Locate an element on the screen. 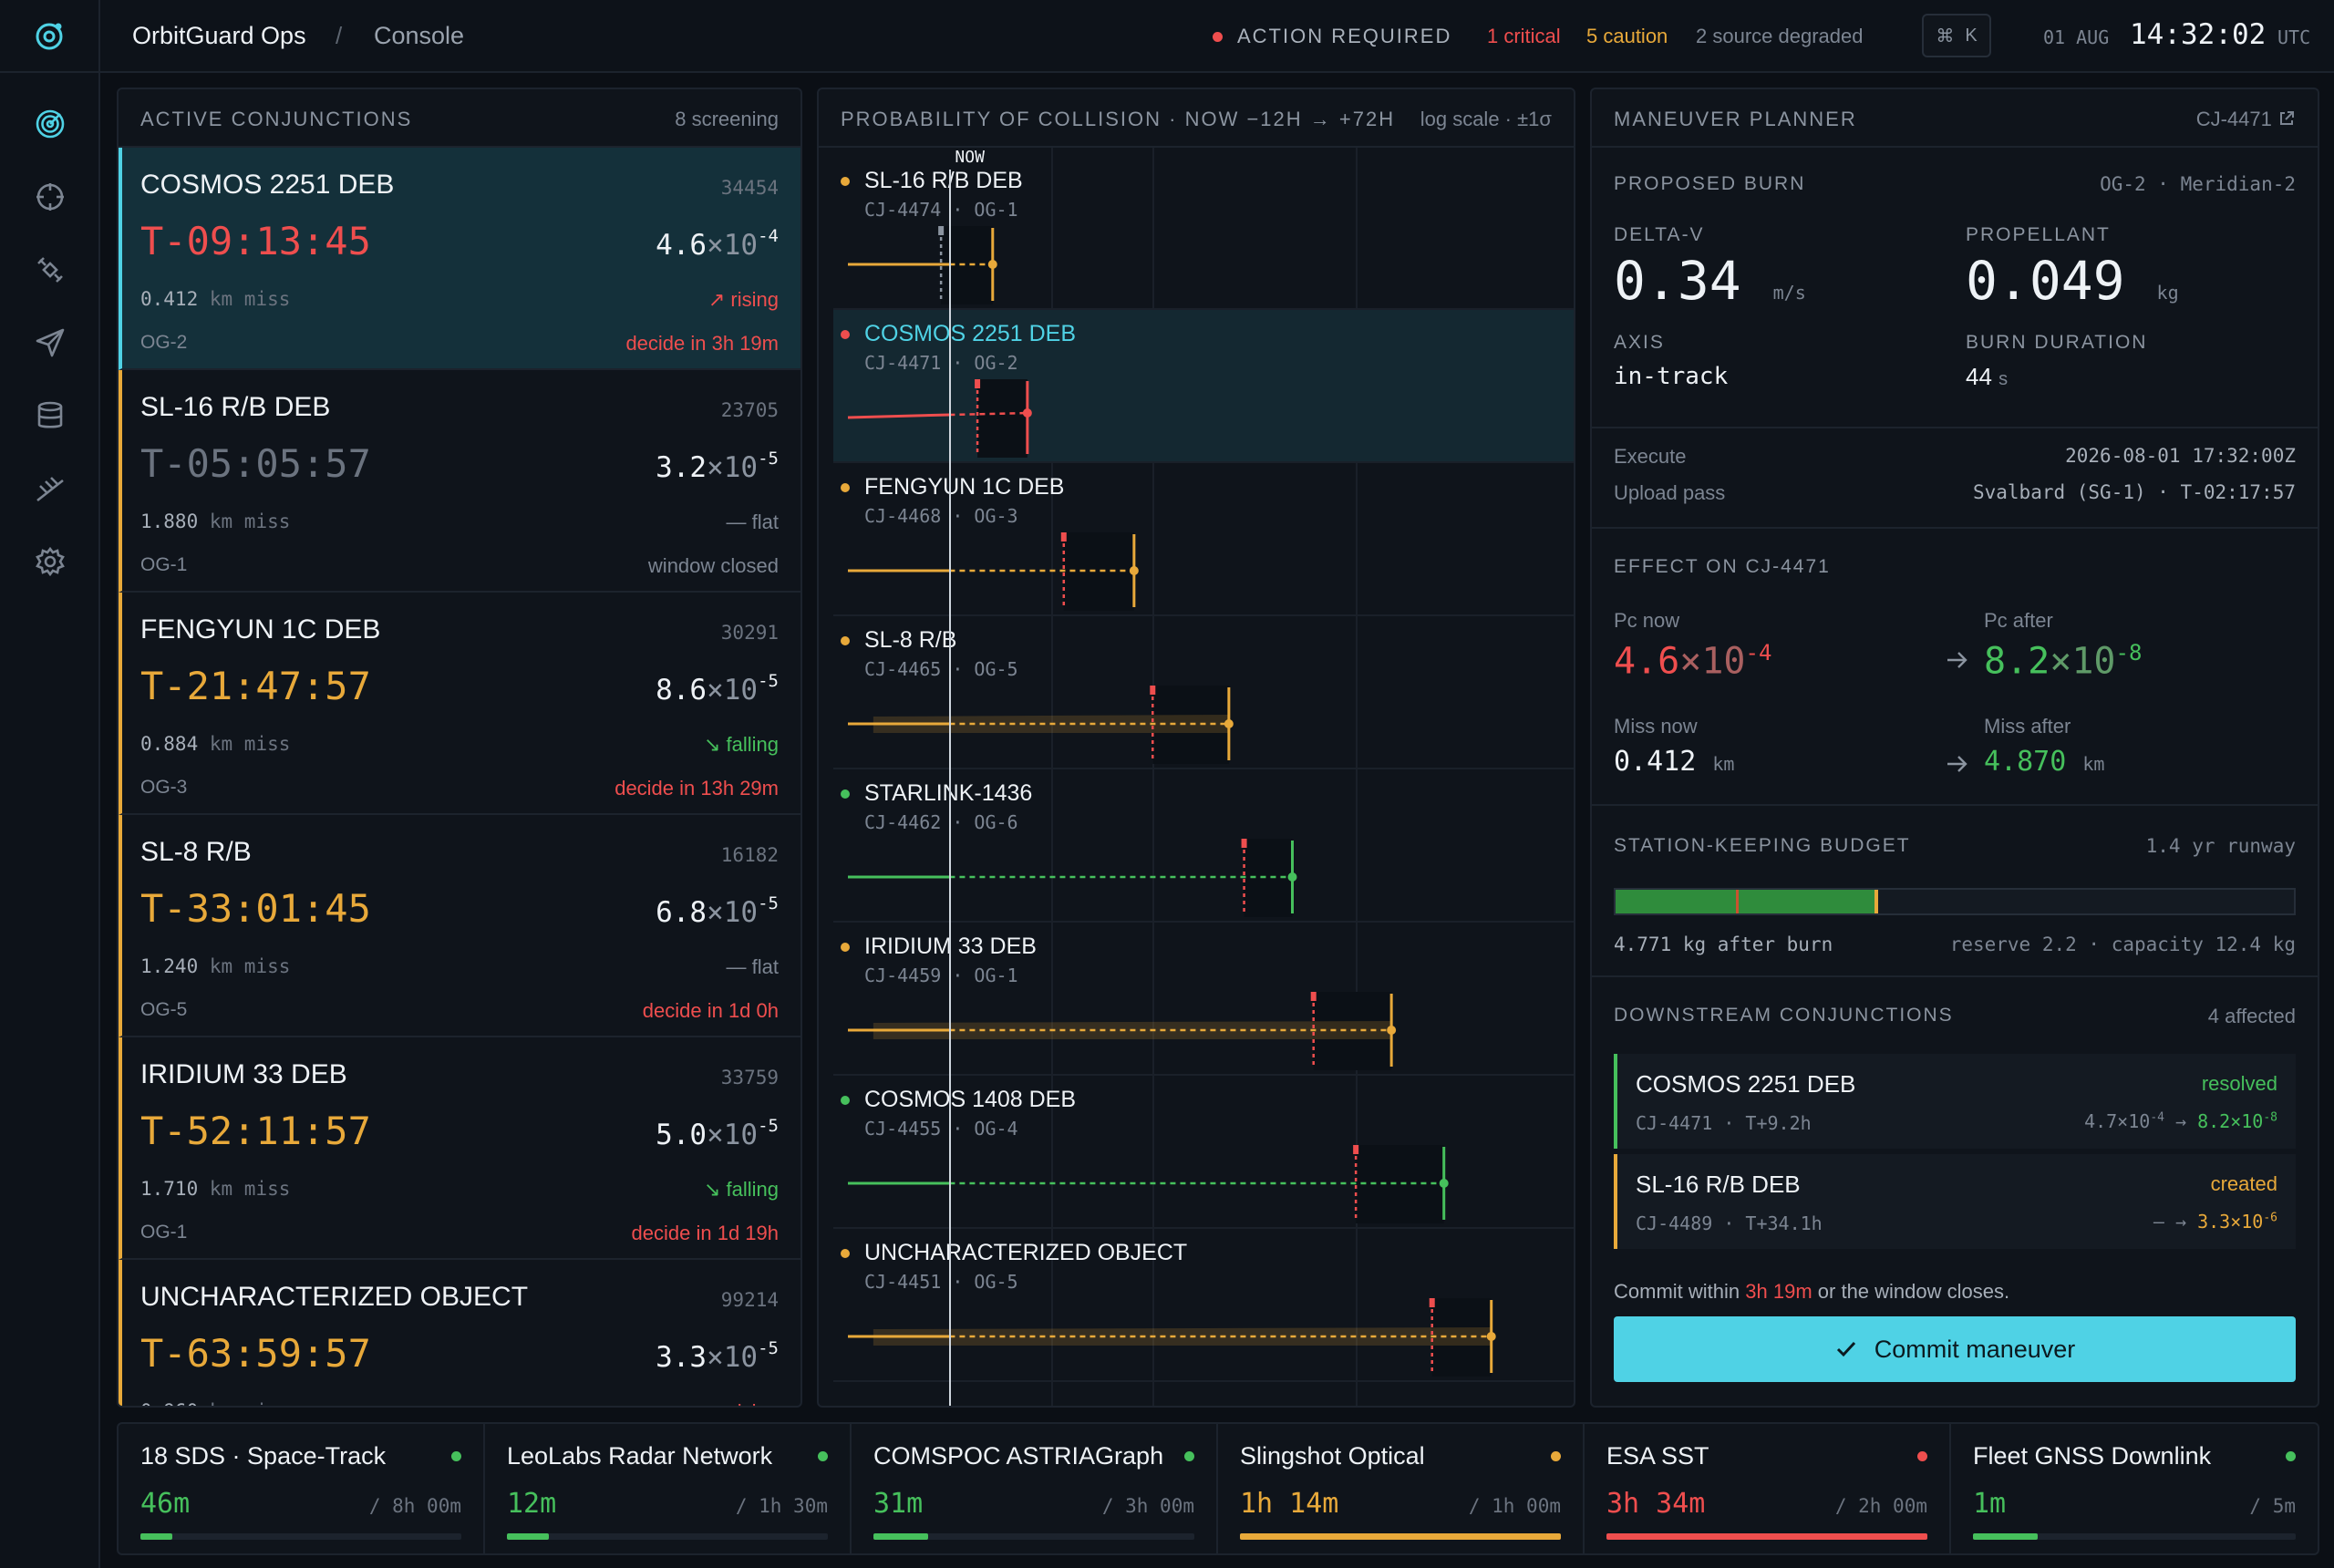 Image resolution: width=2334 pixels, height=1568 pixels. source-latency: 46m is located at coordinates (165, 1504).